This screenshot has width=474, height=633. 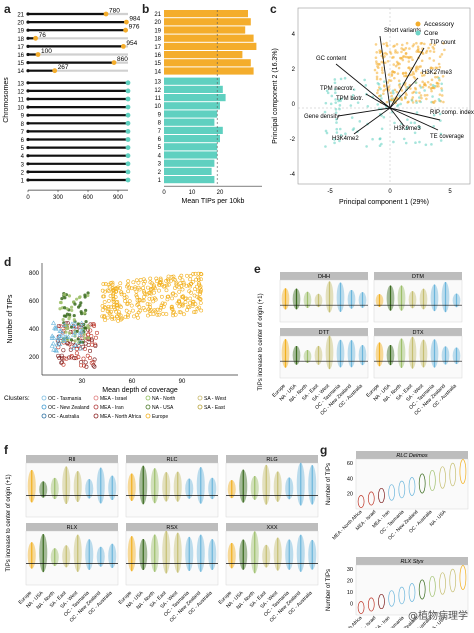 I want to click on facet-title: RSX, so click(x=172, y=528).